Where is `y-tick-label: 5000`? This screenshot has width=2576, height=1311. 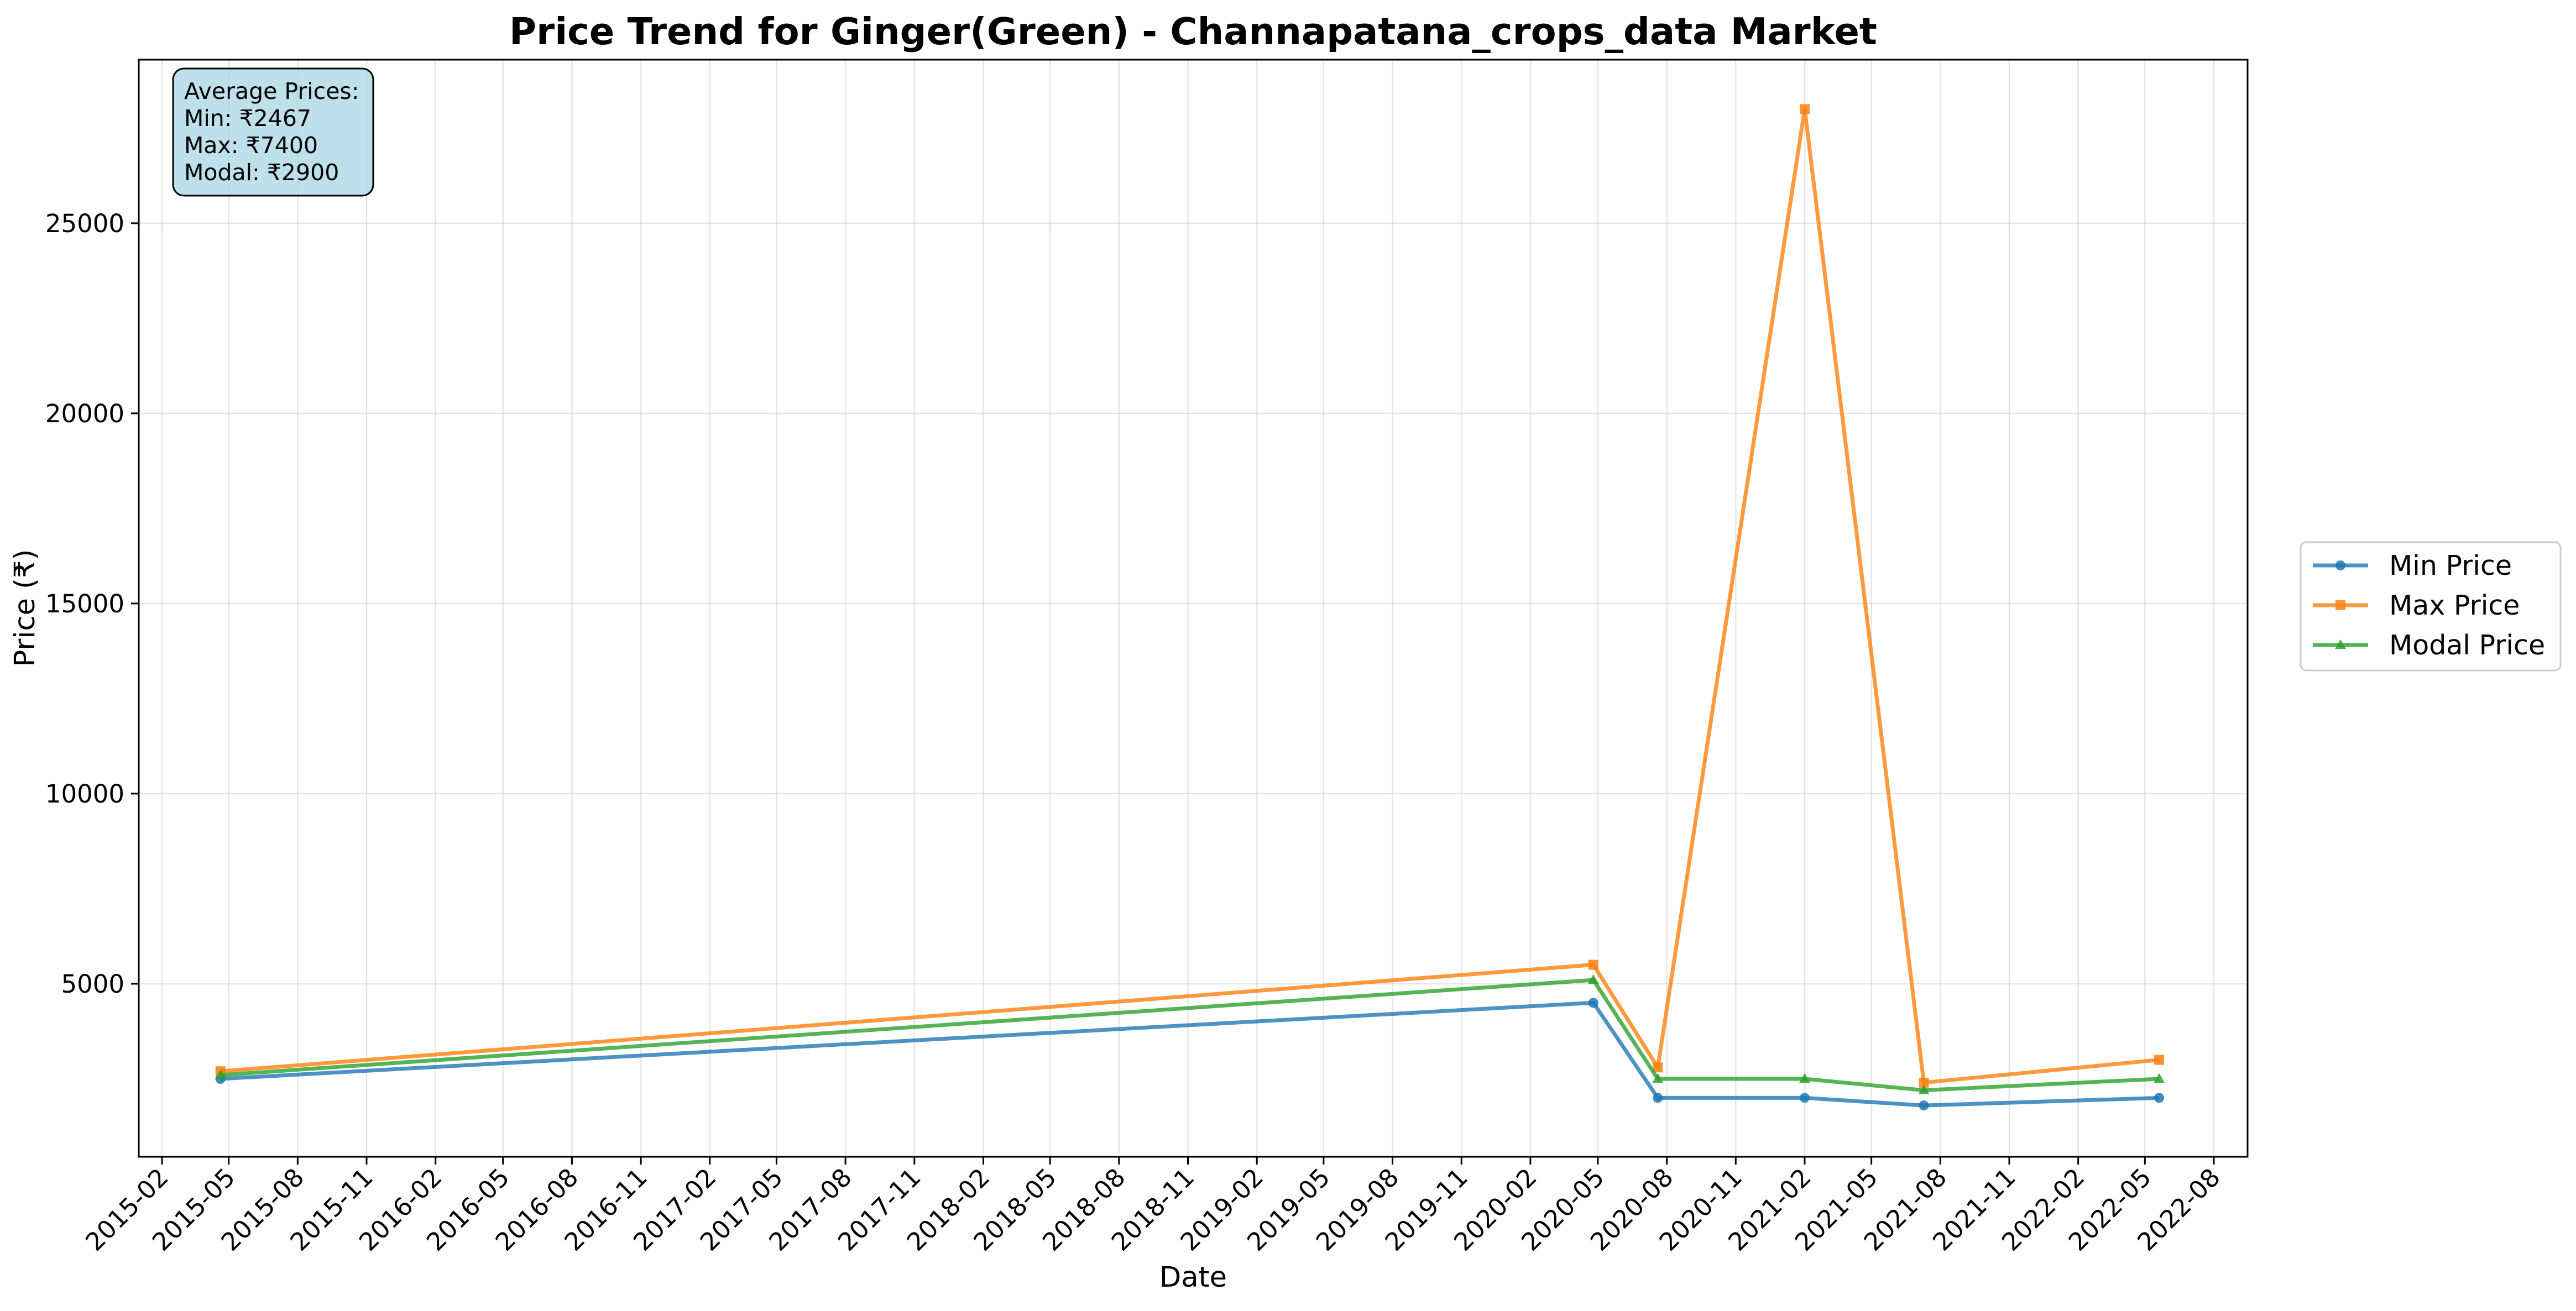 y-tick-label: 5000 is located at coordinates (92, 984).